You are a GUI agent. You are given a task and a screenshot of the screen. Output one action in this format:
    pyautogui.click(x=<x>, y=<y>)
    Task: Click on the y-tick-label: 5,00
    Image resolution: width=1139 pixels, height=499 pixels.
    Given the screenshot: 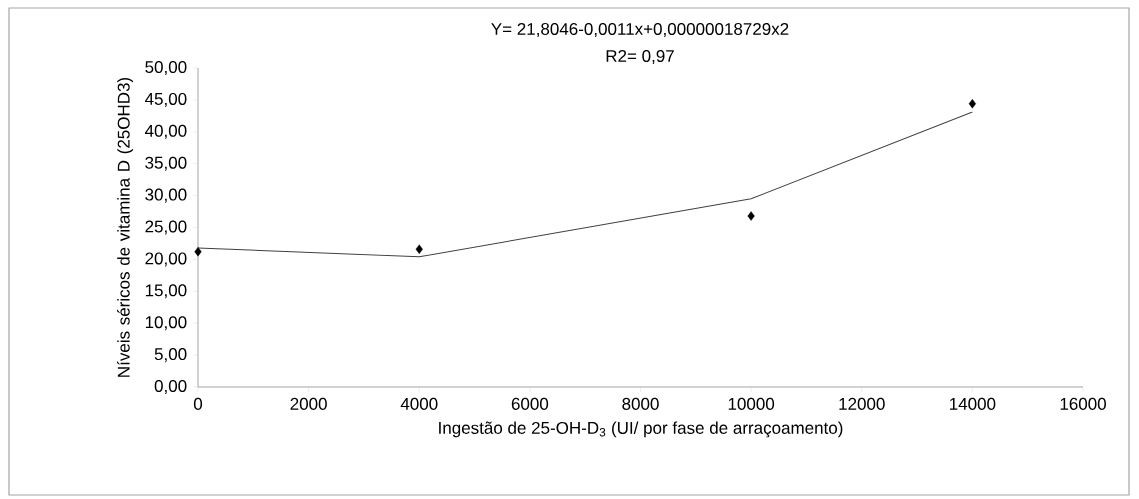 What is the action you would take?
    pyautogui.click(x=170, y=355)
    